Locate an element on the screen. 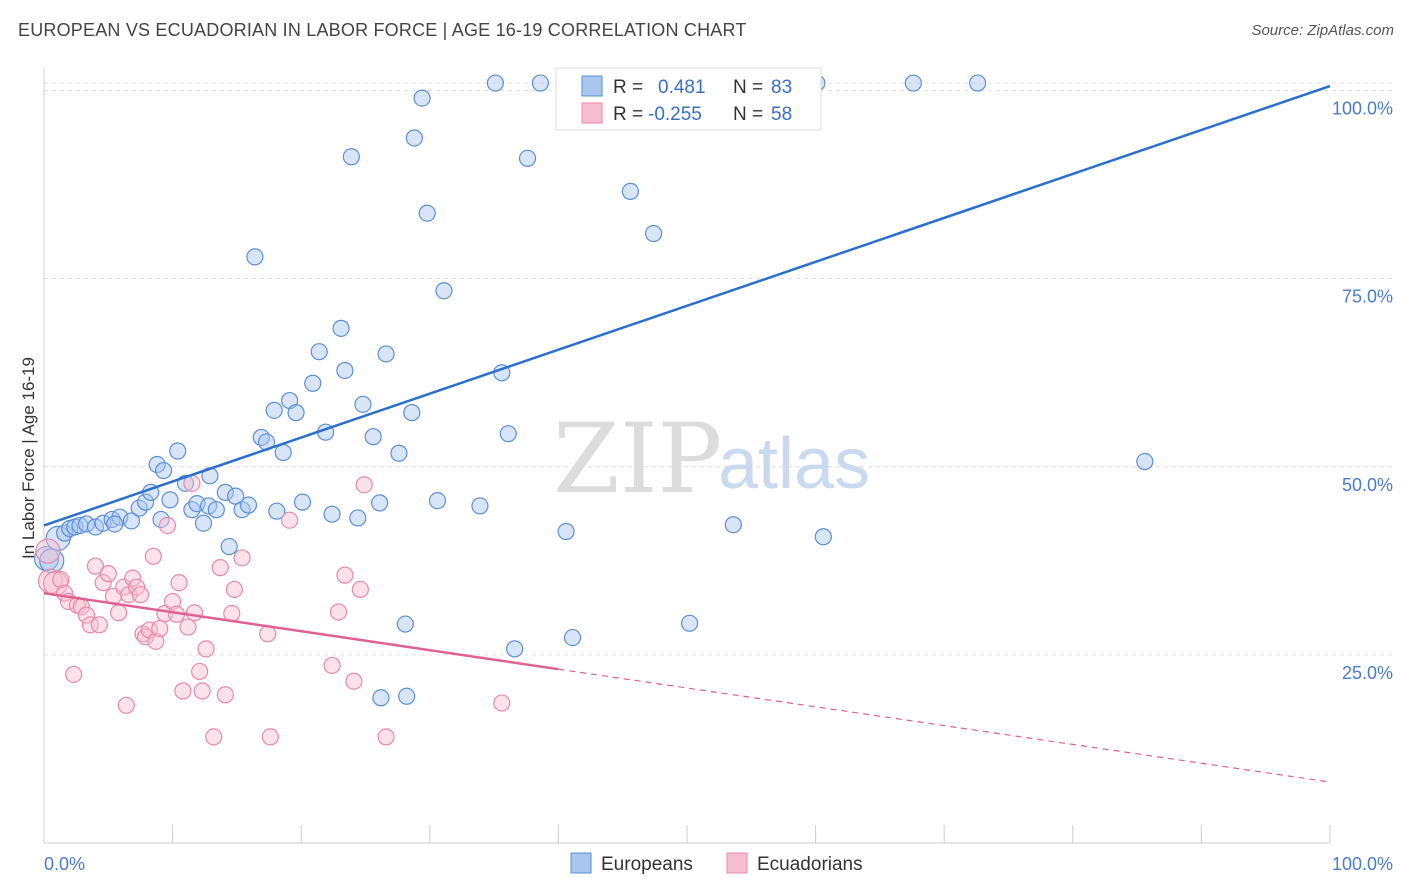 The image size is (1406, 892). europeans-series-swatch is located at coordinates (581, 863).